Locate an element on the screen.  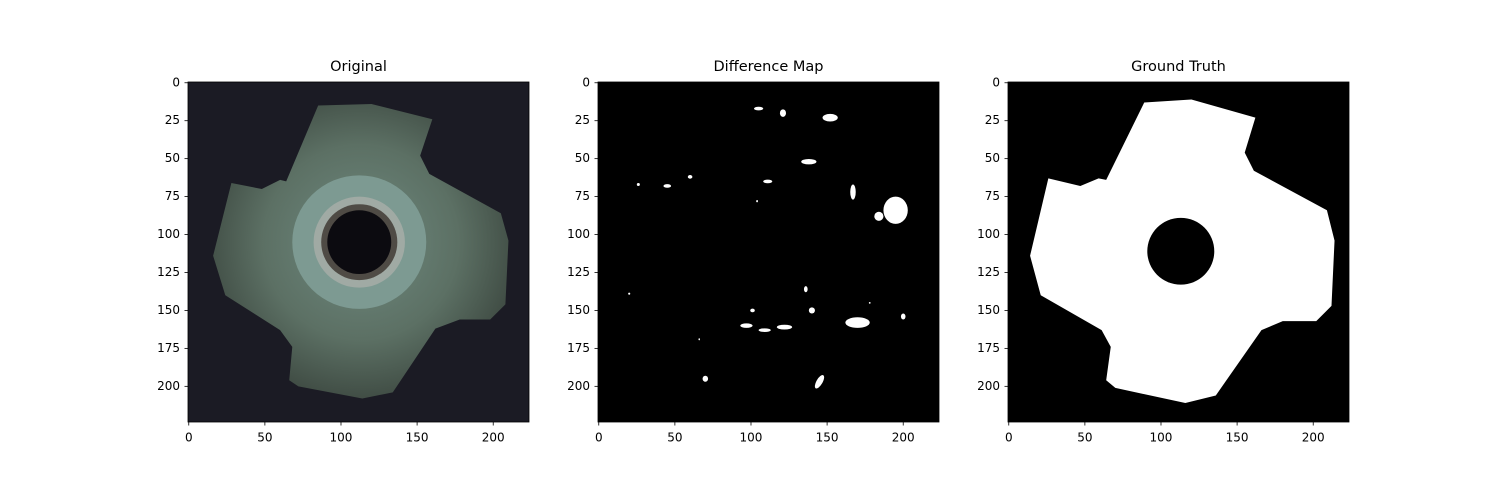
panel-title: Original is located at coordinates (358, 67).